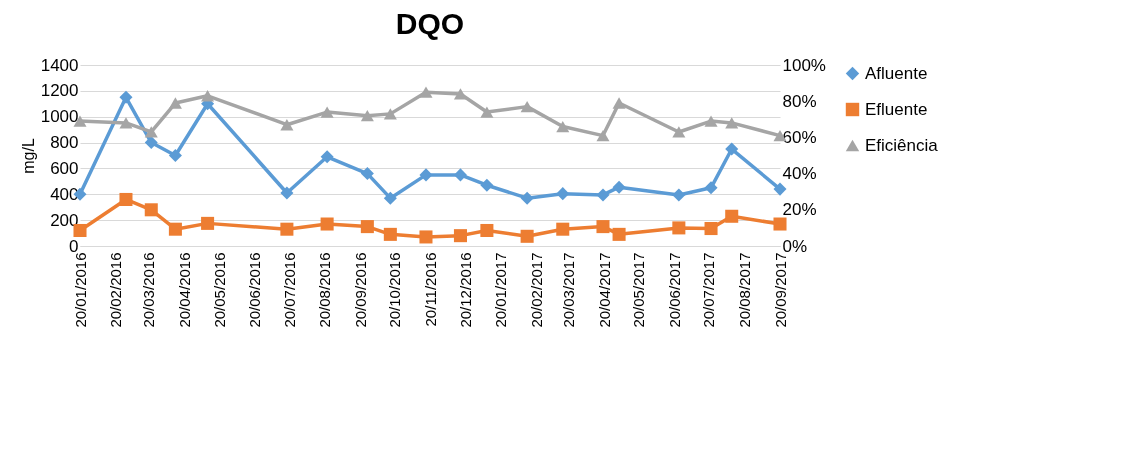 The width and height of the screenshot is (1137, 459). I want to click on x-tick-label: 20/03/2017, so click(569, 290).